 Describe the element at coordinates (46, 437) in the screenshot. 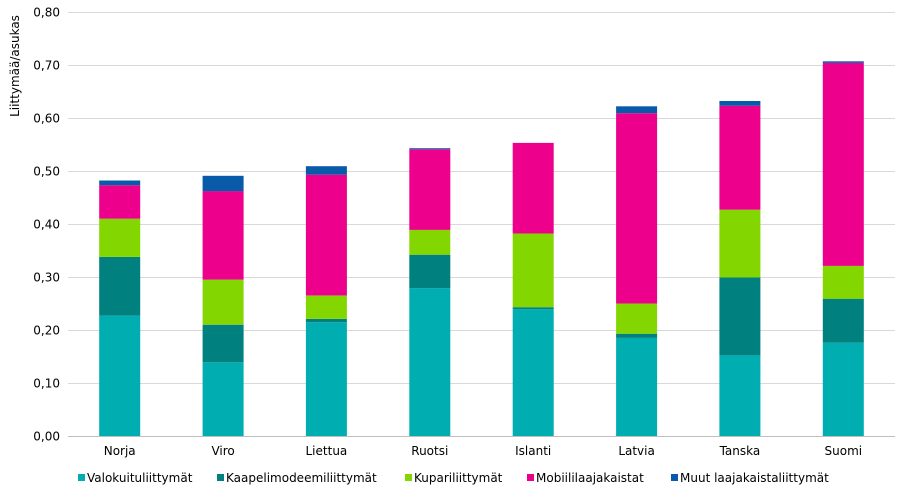

I see `y-tick-label: 0,00` at that location.